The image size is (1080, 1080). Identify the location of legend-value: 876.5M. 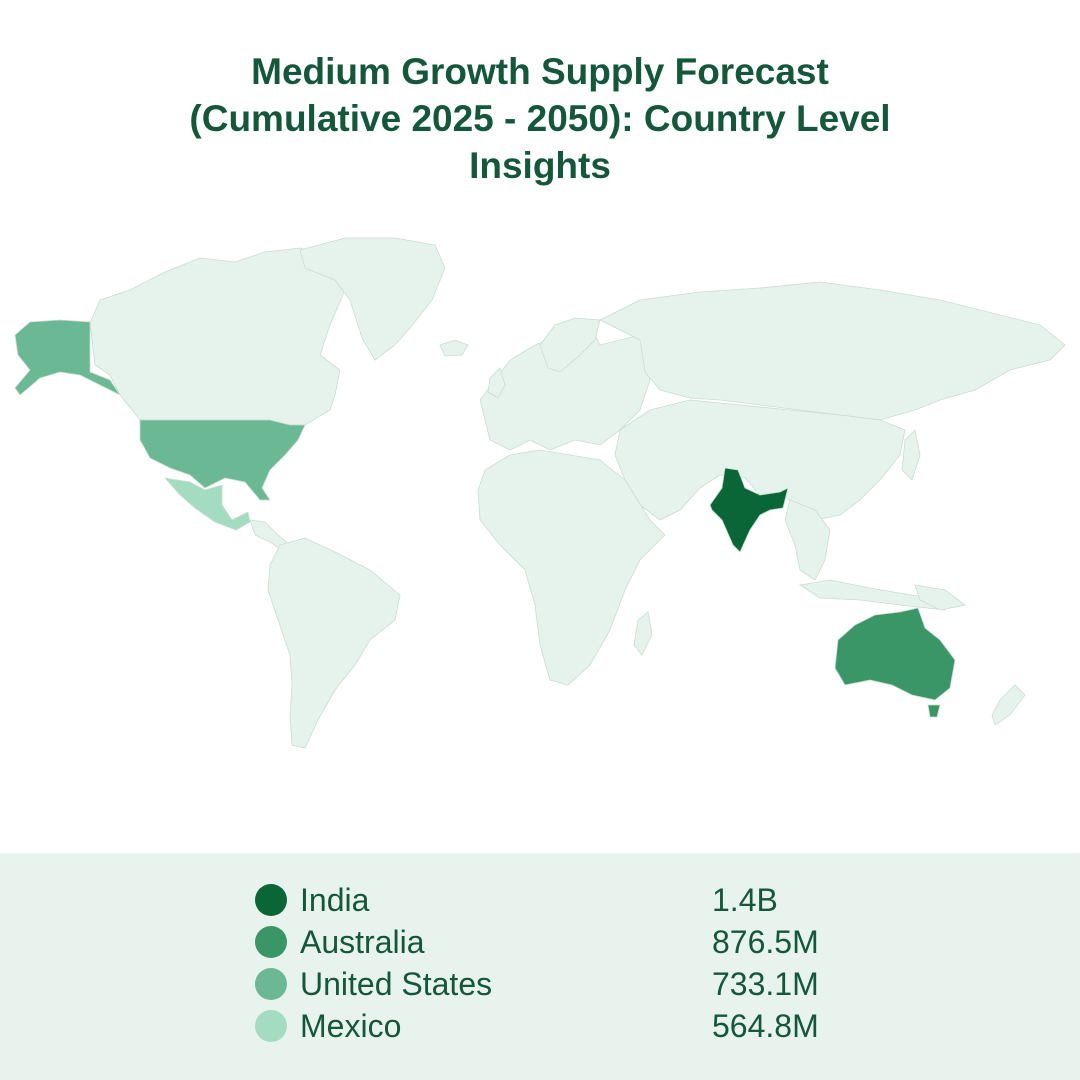
(765, 942).